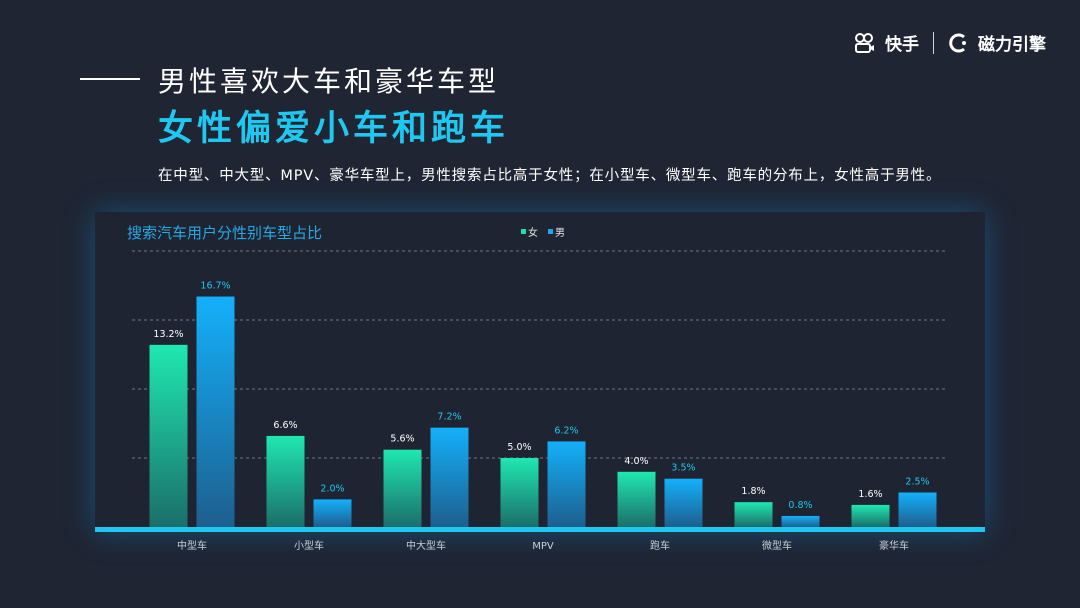 The width and height of the screenshot is (1080, 608). Describe the element at coordinates (902, 45) in the screenshot. I see `brand-name: 快手` at that location.